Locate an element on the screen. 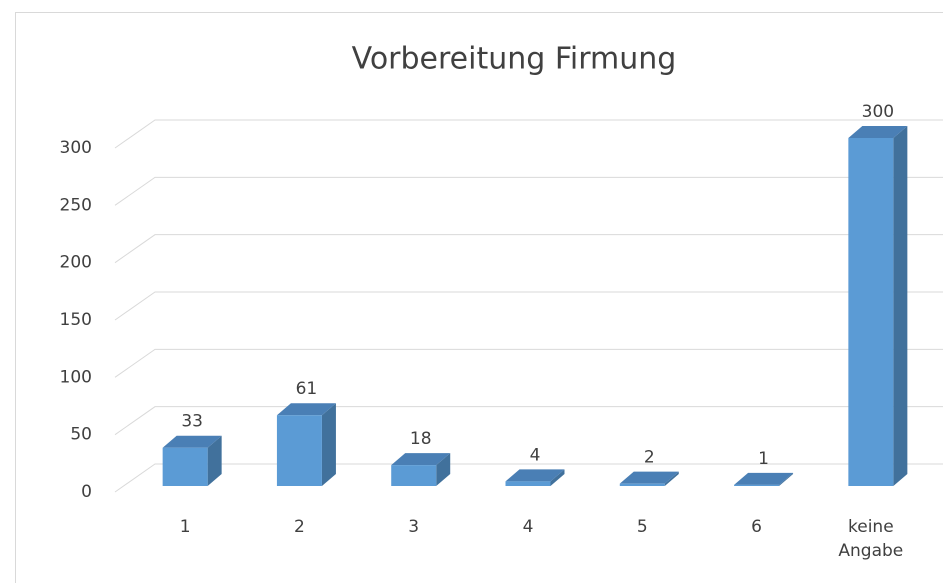 The width and height of the screenshot is (943, 583). data-label: 1 is located at coordinates (763, 459).